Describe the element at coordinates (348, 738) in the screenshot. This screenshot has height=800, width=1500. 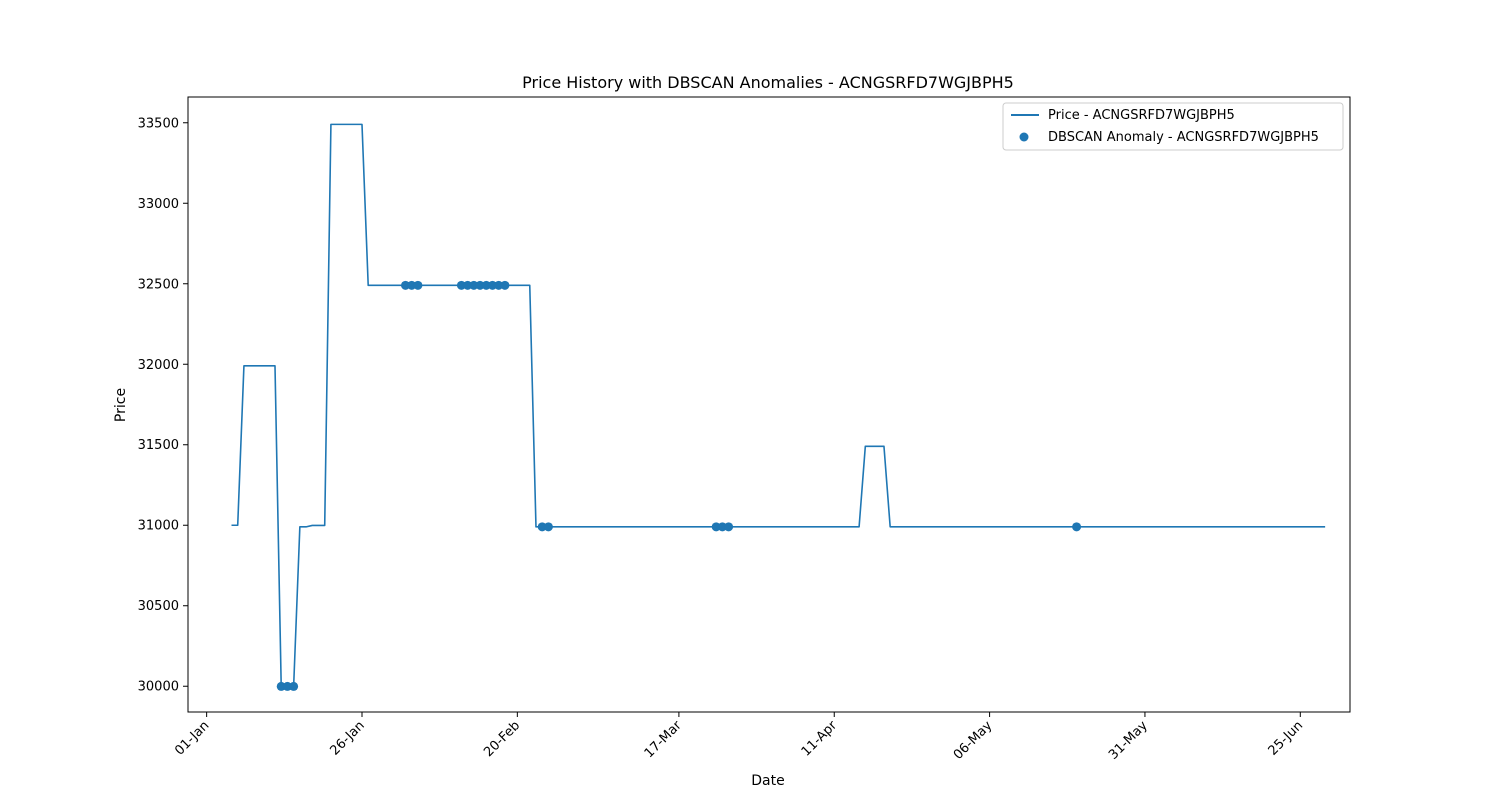
I see `x-tick-label: 26-Jan` at that location.